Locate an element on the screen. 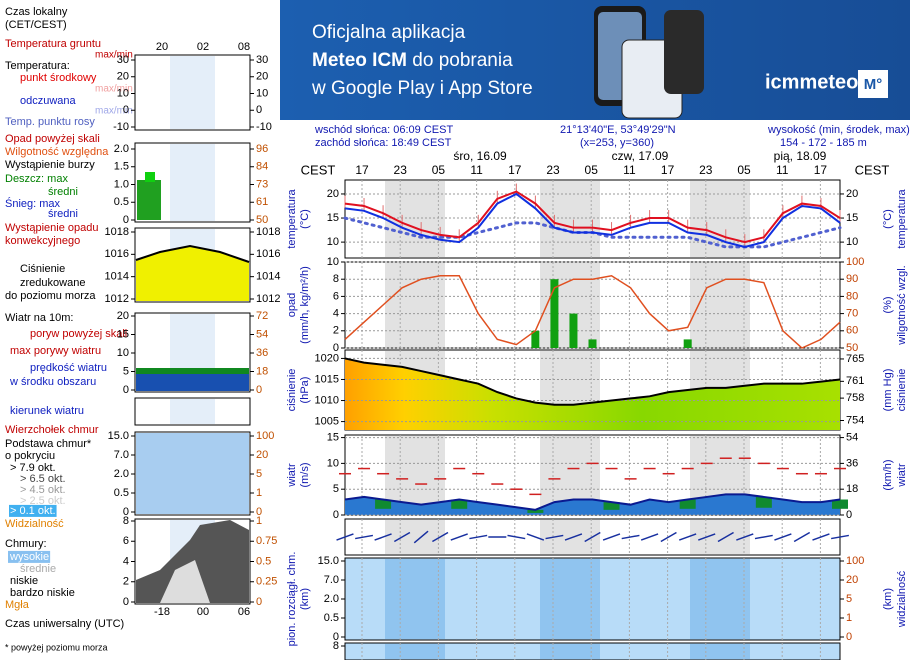 This screenshot has height=660, width=910. tick-label: 1014 is located at coordinates (117, 277).